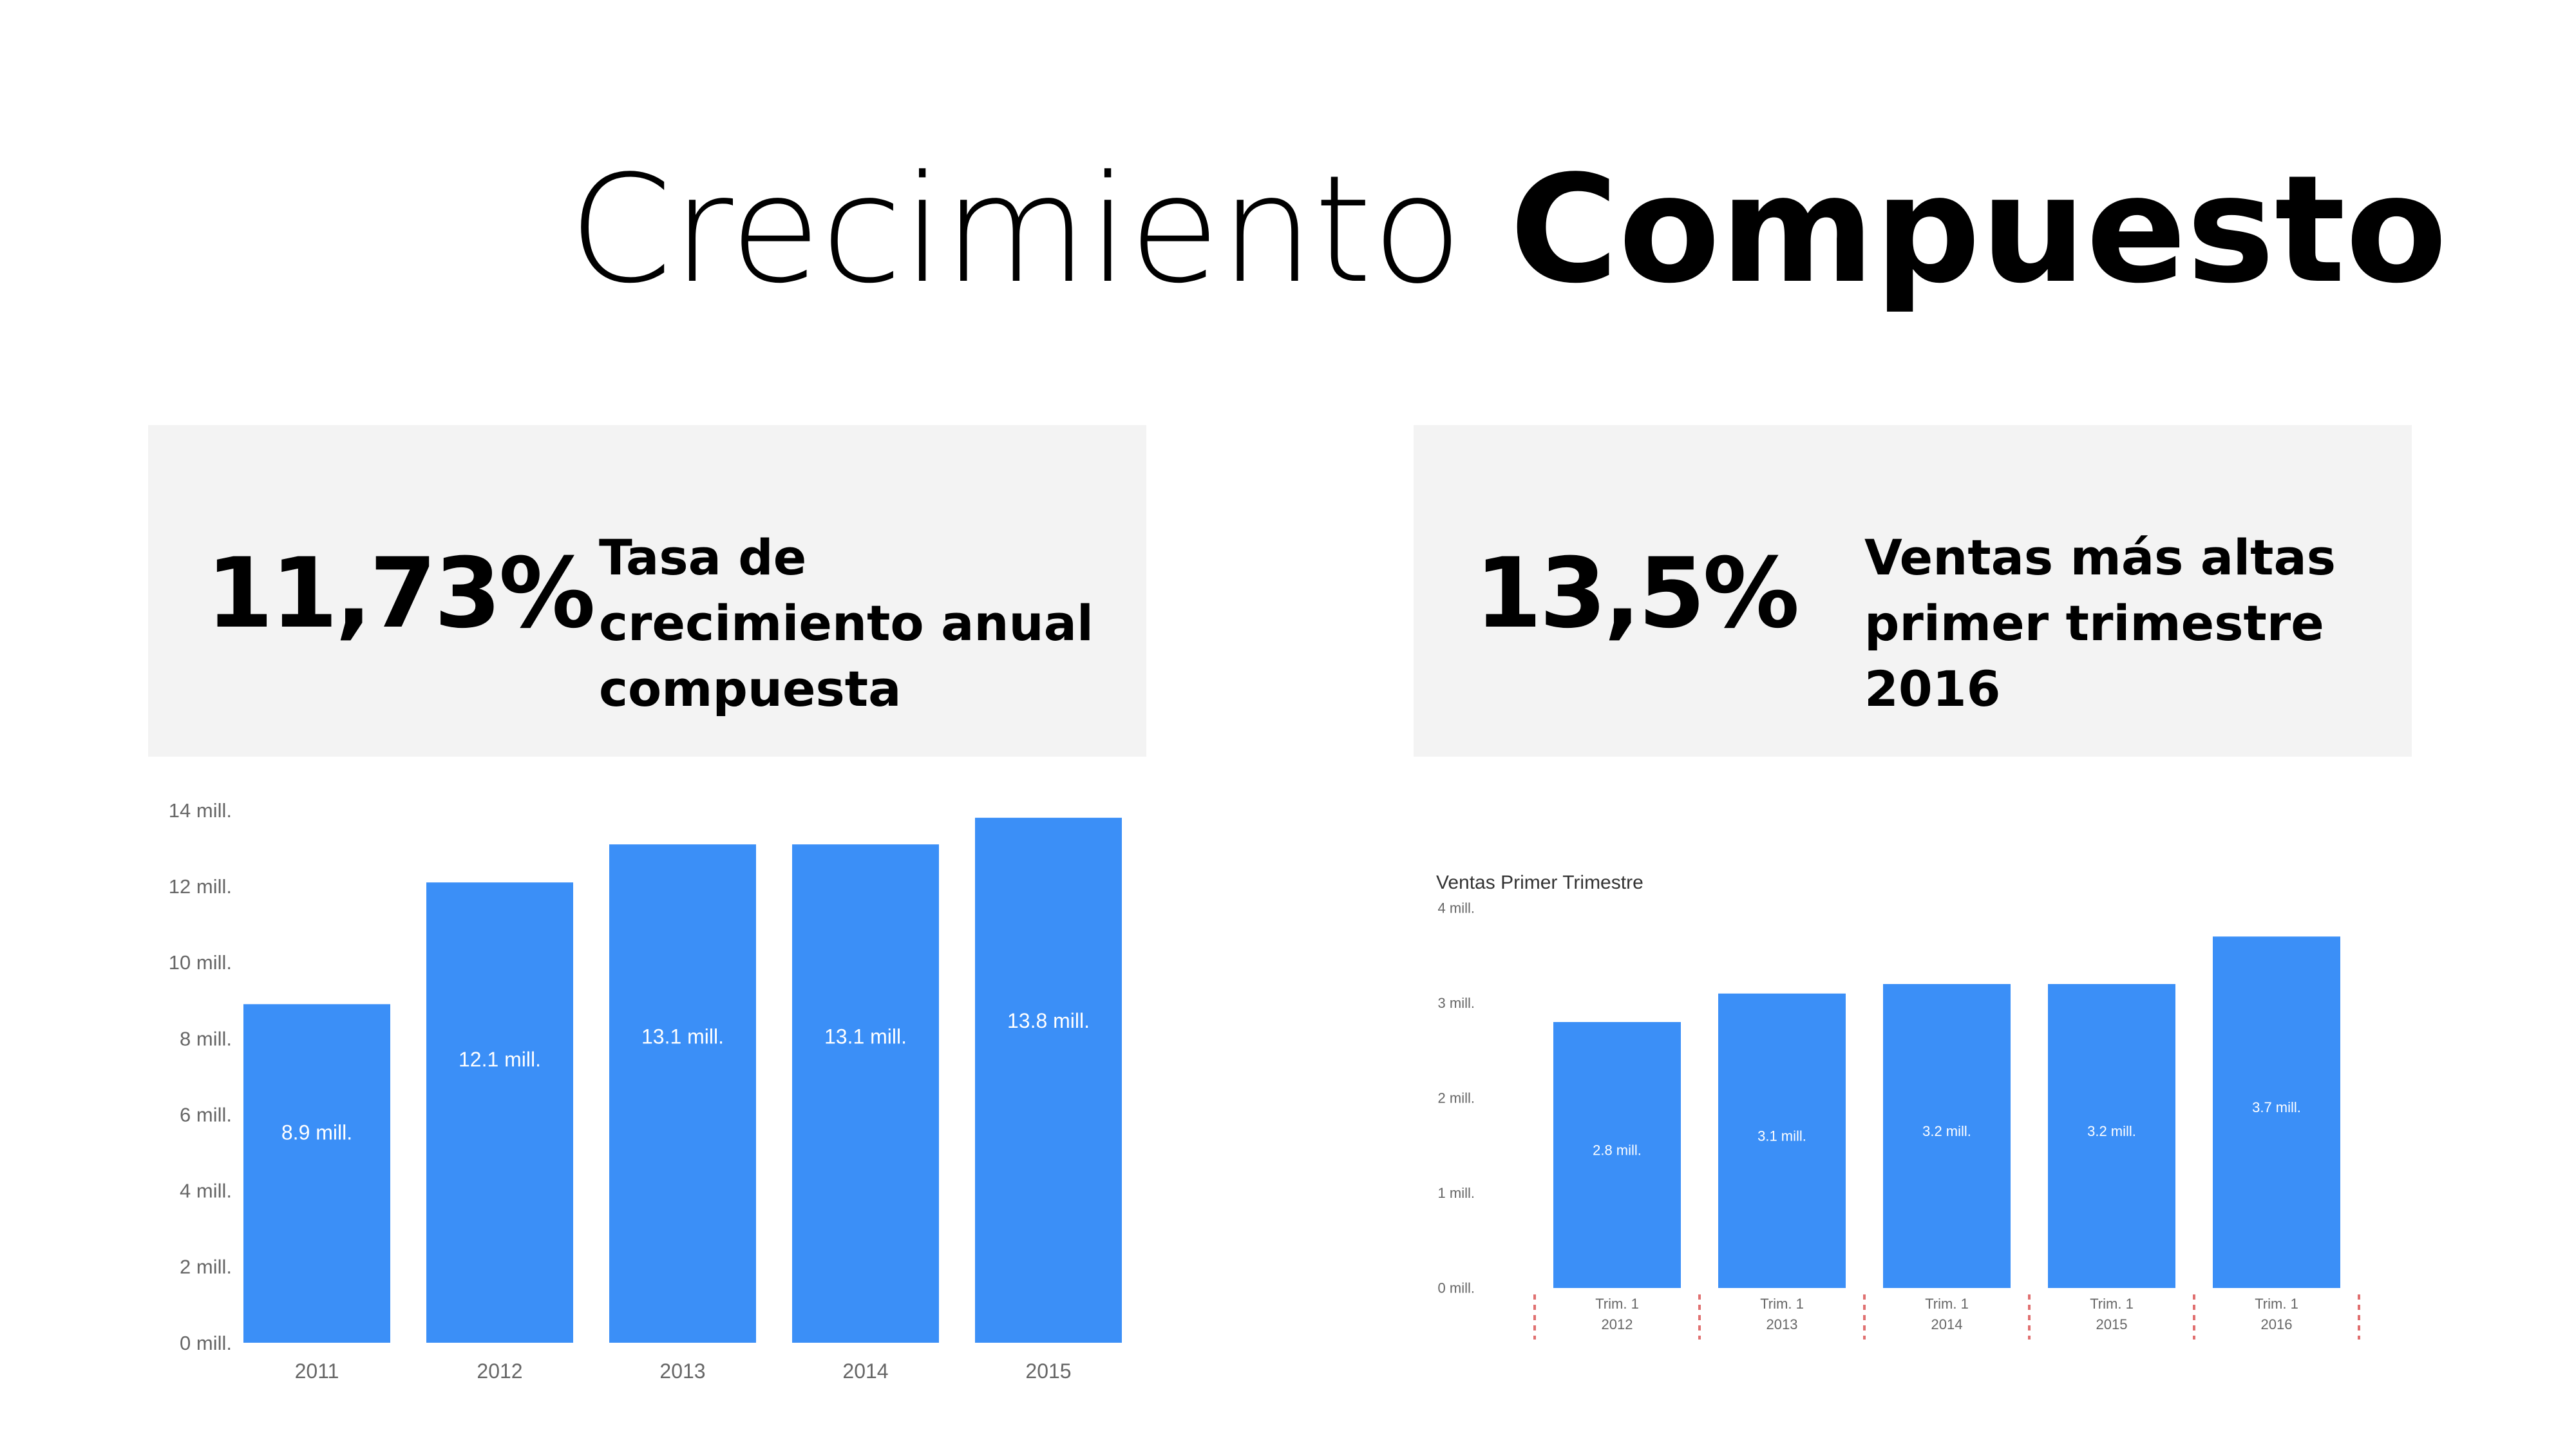 The image size is (2576, 1449). What do you see at coordinates (846, 623) in the screenshot?
I see `kpi-label: Tasa de crecimiento anual compuesta` at bounding box center [846, 623].